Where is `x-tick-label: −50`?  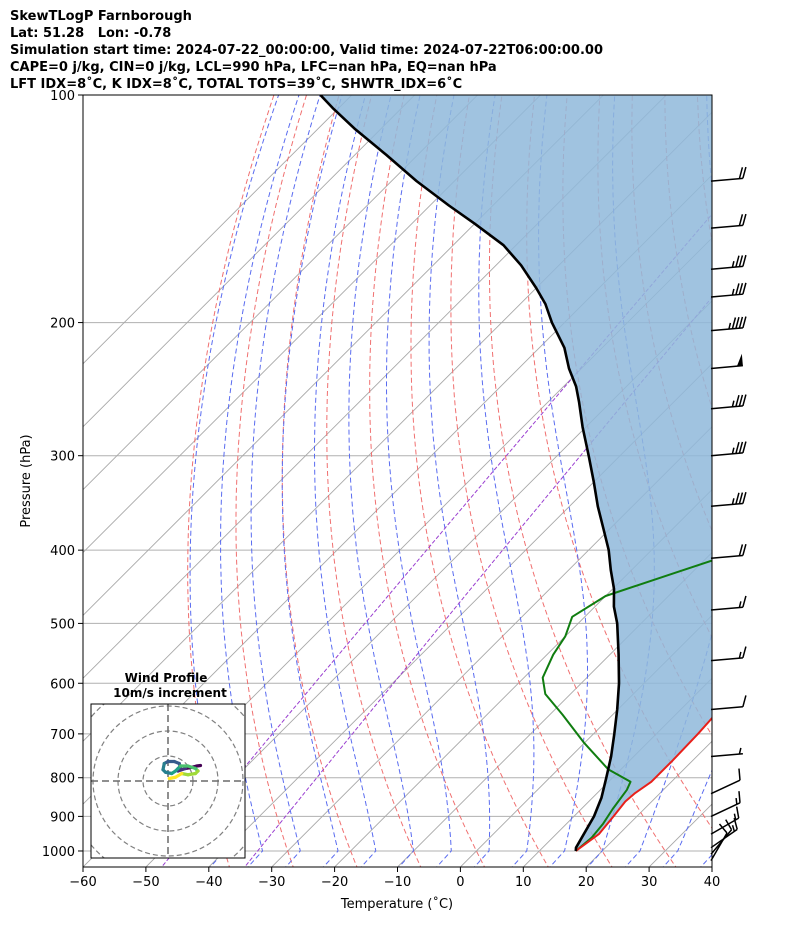
x-tick-label: −50 is located at coordinates (145, 882).